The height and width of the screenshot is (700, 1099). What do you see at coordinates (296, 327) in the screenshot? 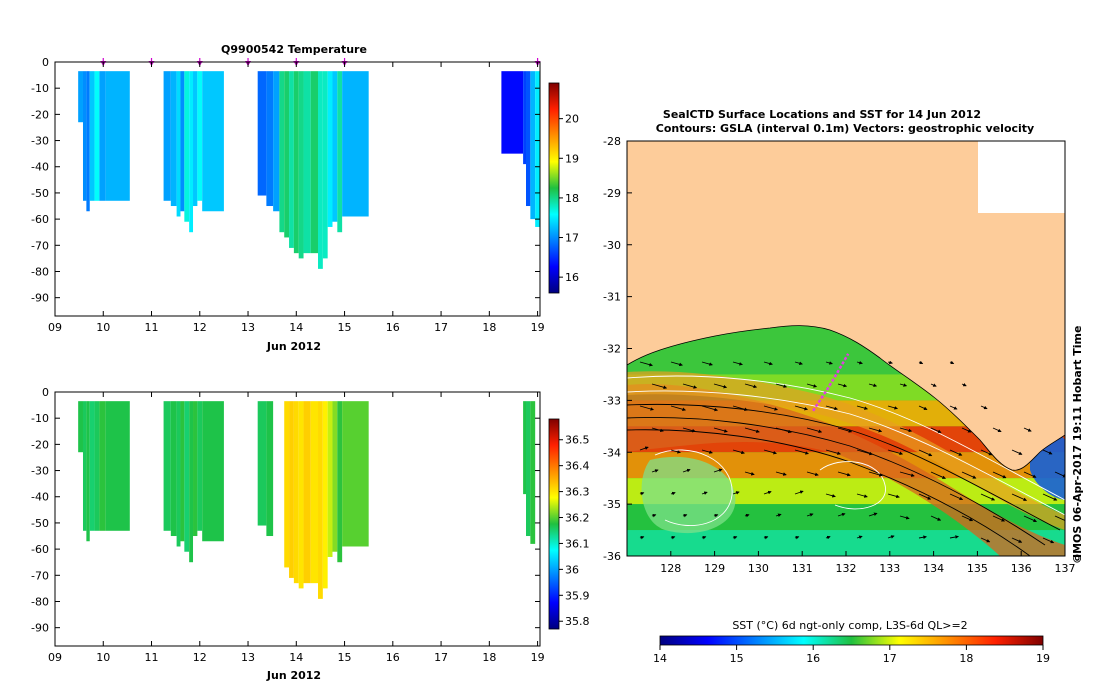
I see `x-tick-label: 14` at bounding box center [296, 327].